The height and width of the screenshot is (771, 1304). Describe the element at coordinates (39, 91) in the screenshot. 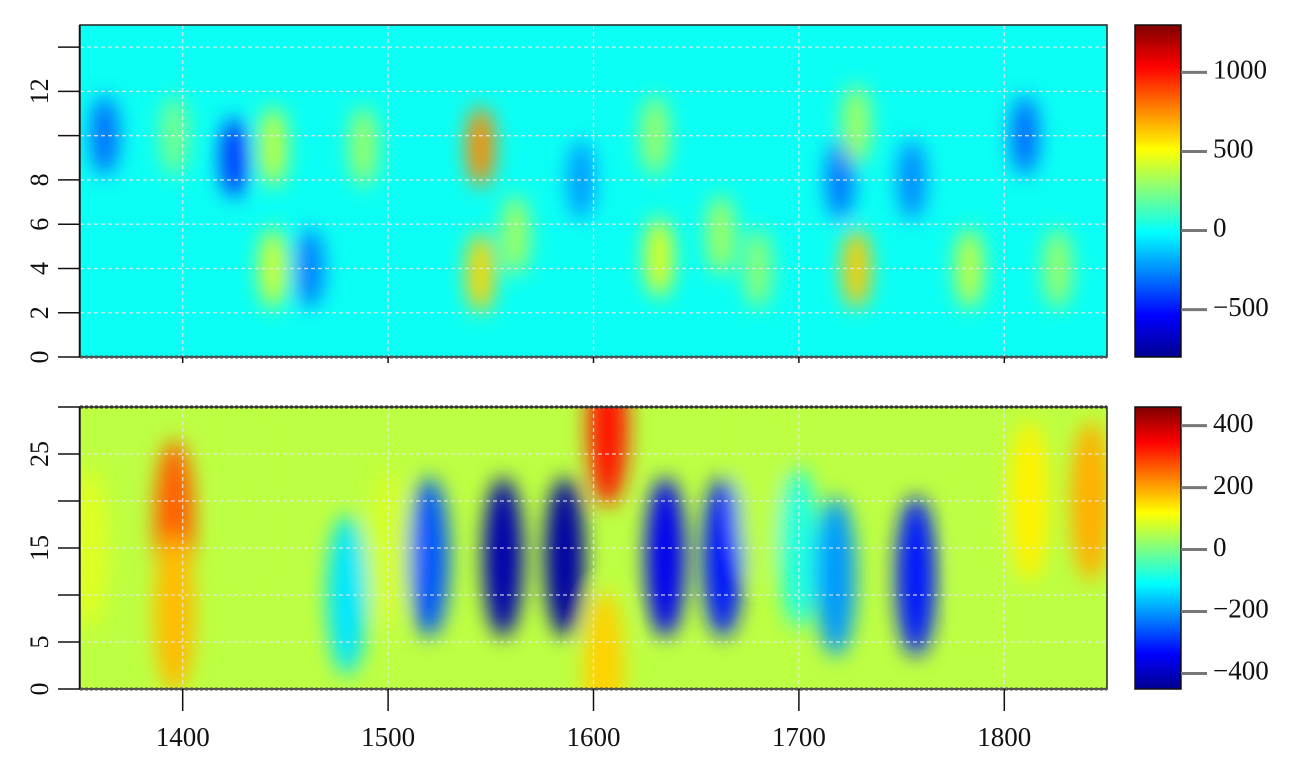

I see `y-tick-label: 12` at that location.